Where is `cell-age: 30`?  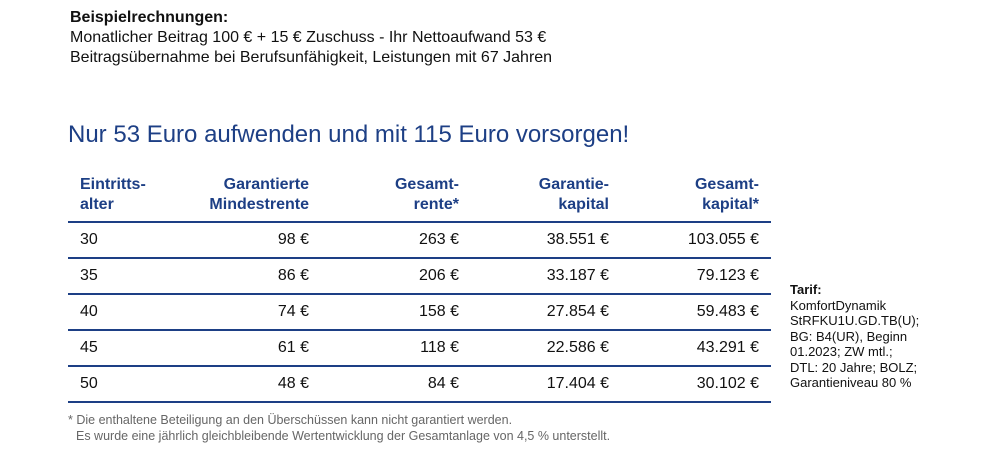
cell-age: 30 is located at coordinates (120, 240).